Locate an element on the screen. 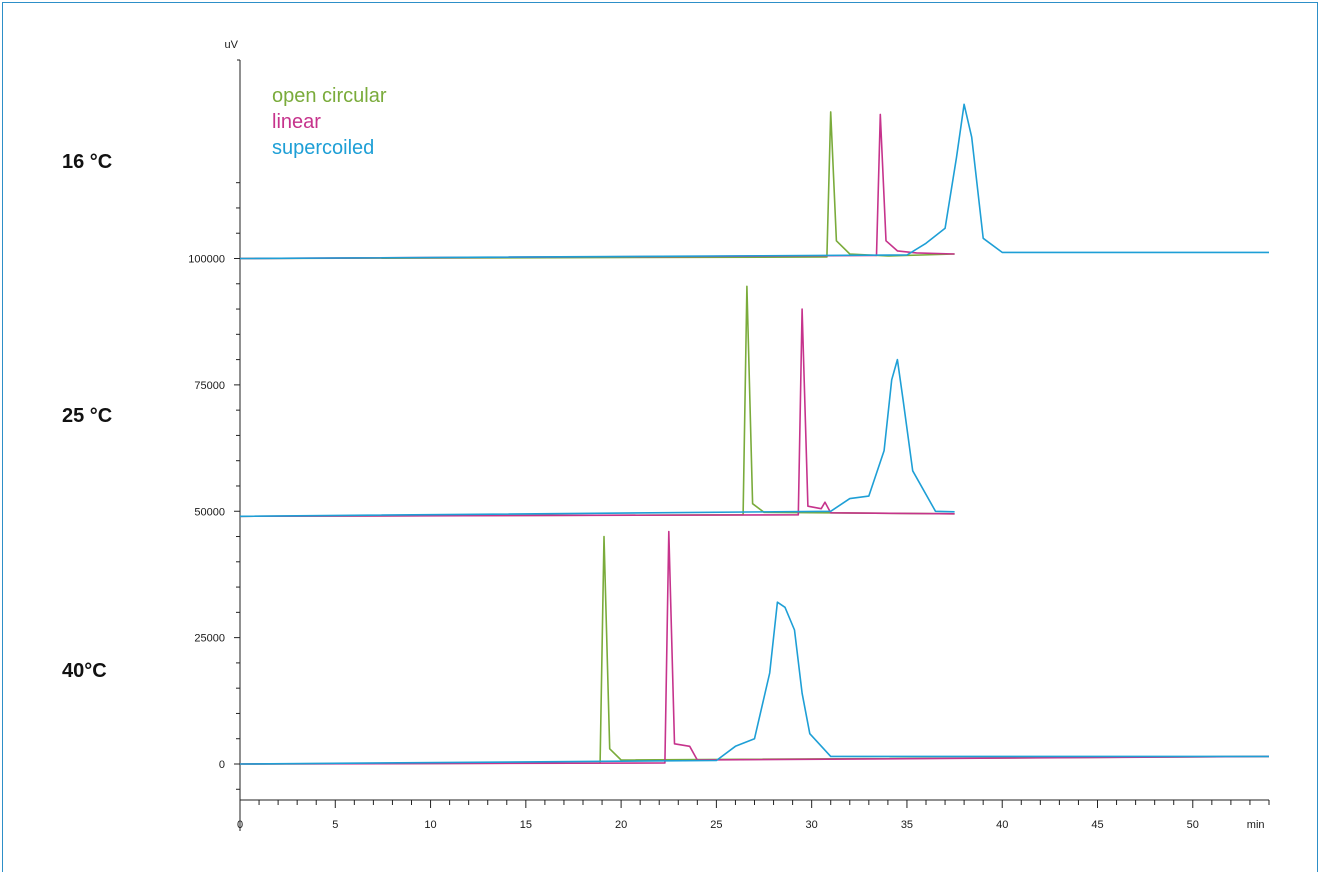  y-axis-unit: uV is located at coordinates (232, 45).